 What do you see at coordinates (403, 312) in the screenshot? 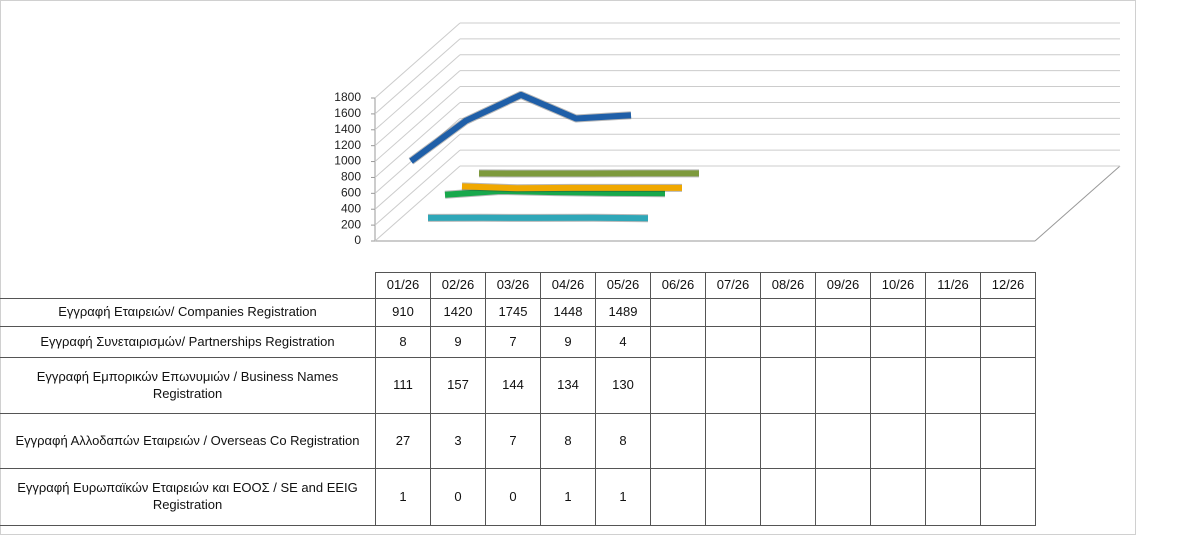
I see `table-cell: 910` at bounding box center [403, 312].